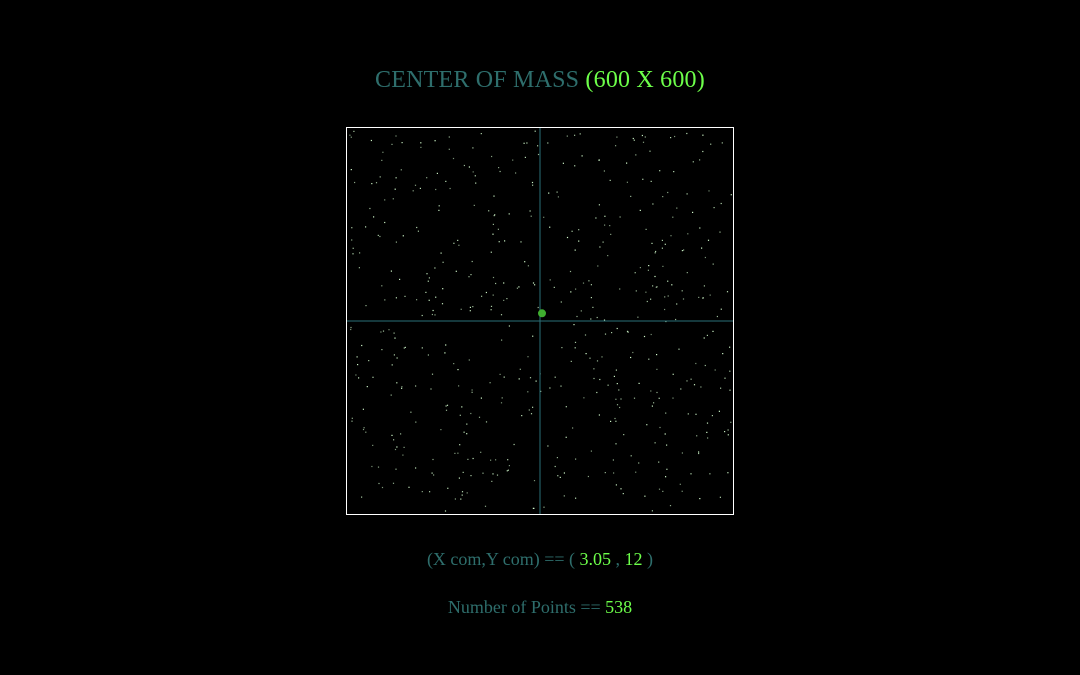 Image resolution: width=1080 pixels, height=675 pixels. Describe the element at coordinates (645, 80) in the screenshot. I see `title-dimensions: (600 X 600)` at that location.